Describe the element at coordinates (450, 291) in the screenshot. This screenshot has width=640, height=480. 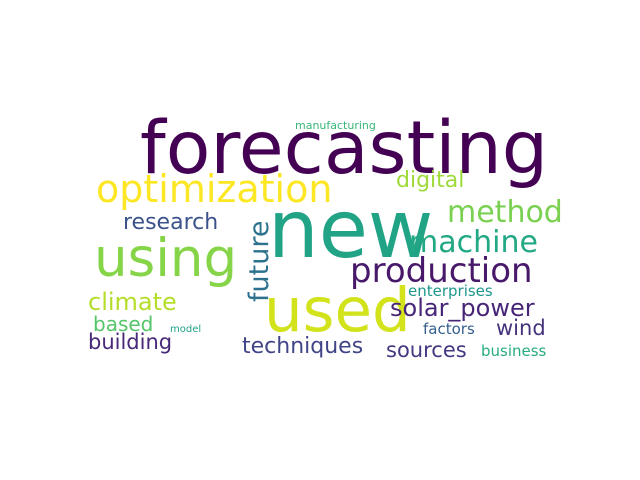
I see `word-enterprises: enterprises` at that location.